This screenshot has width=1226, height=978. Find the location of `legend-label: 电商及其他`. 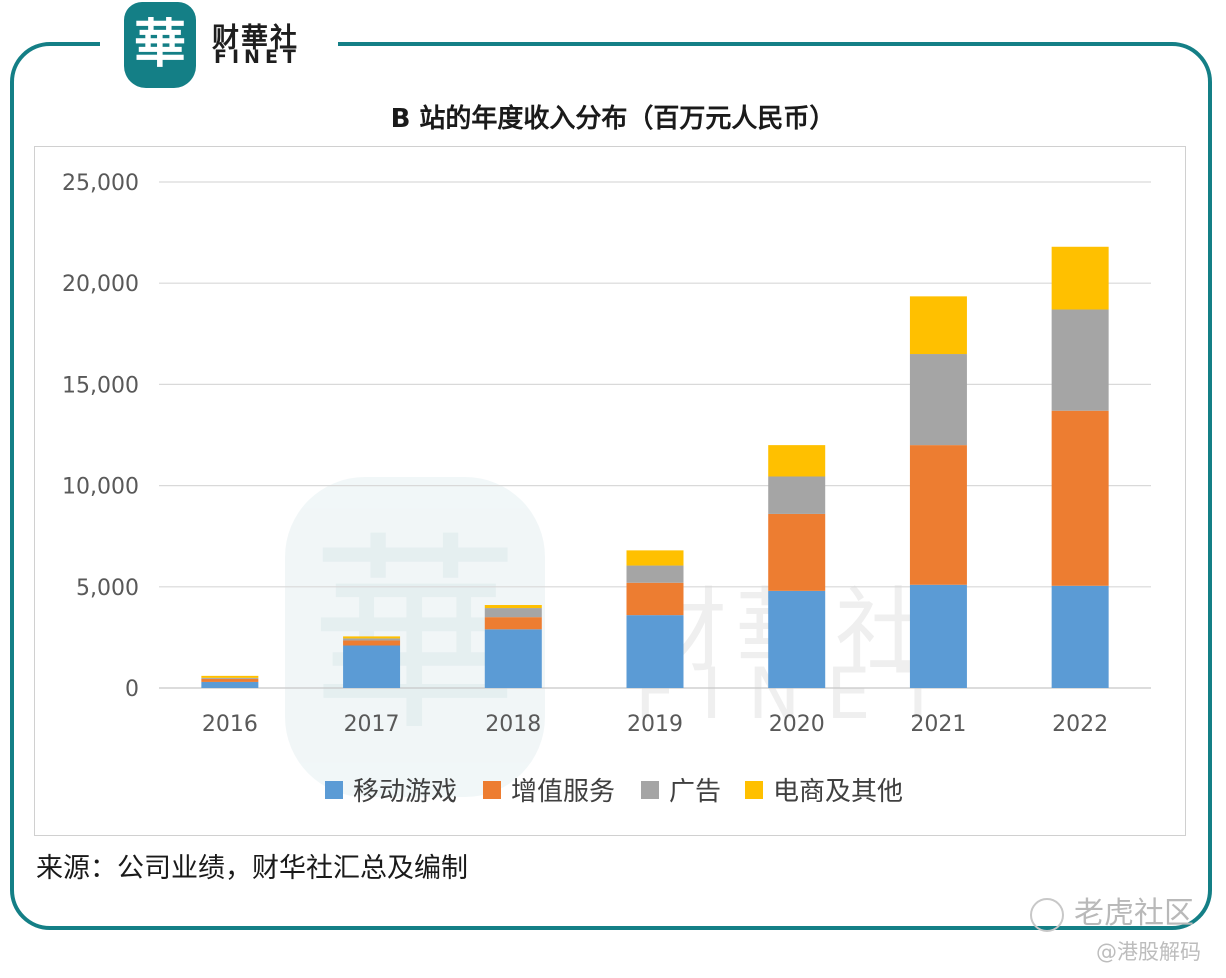

legend-label: 电商及其他 is located at coordinates (838, 792).